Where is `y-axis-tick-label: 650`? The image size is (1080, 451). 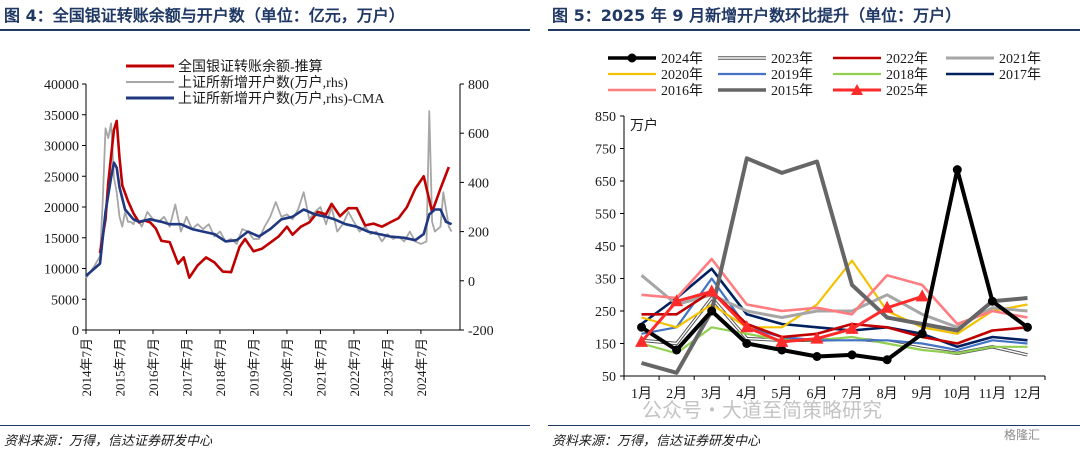 y-axis-tick-label: 650 is located at coordinates (605, 182).